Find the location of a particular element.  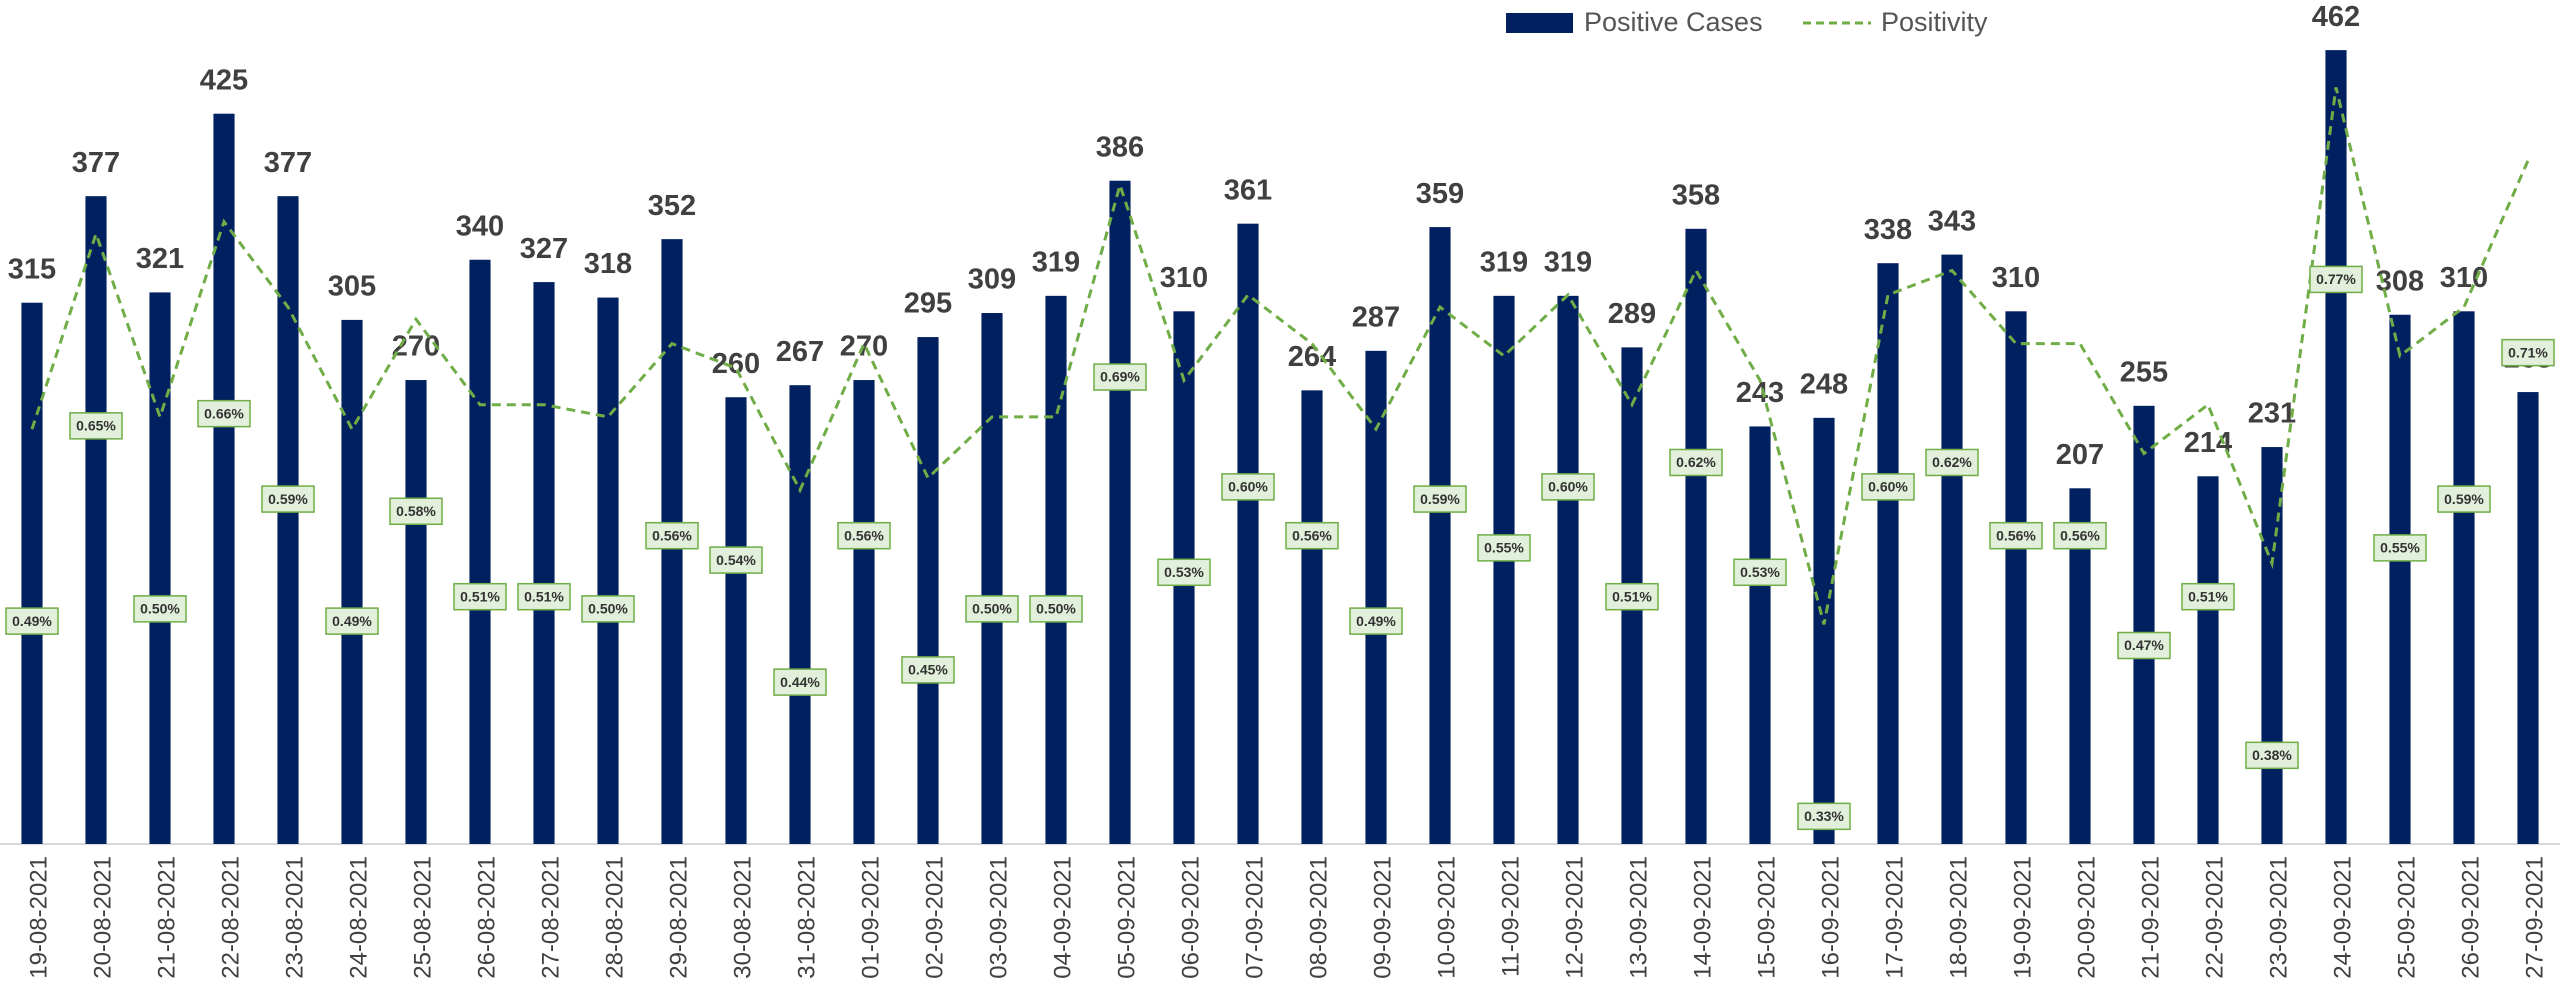

bar-label: 305 is located at coordinates (352, 287).